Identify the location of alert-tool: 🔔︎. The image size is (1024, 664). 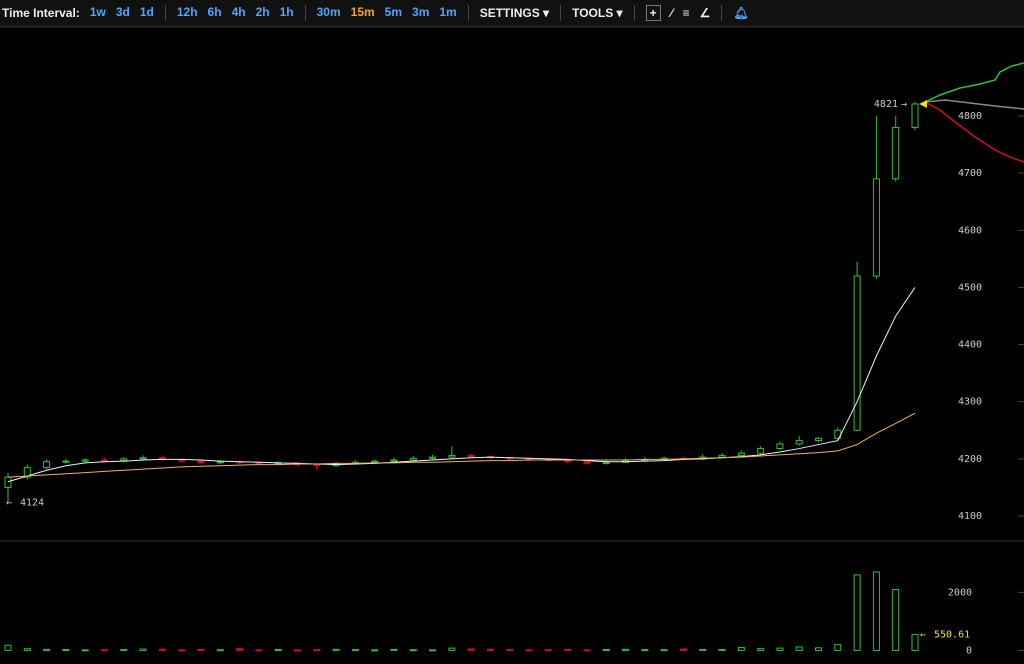
(741, 13).